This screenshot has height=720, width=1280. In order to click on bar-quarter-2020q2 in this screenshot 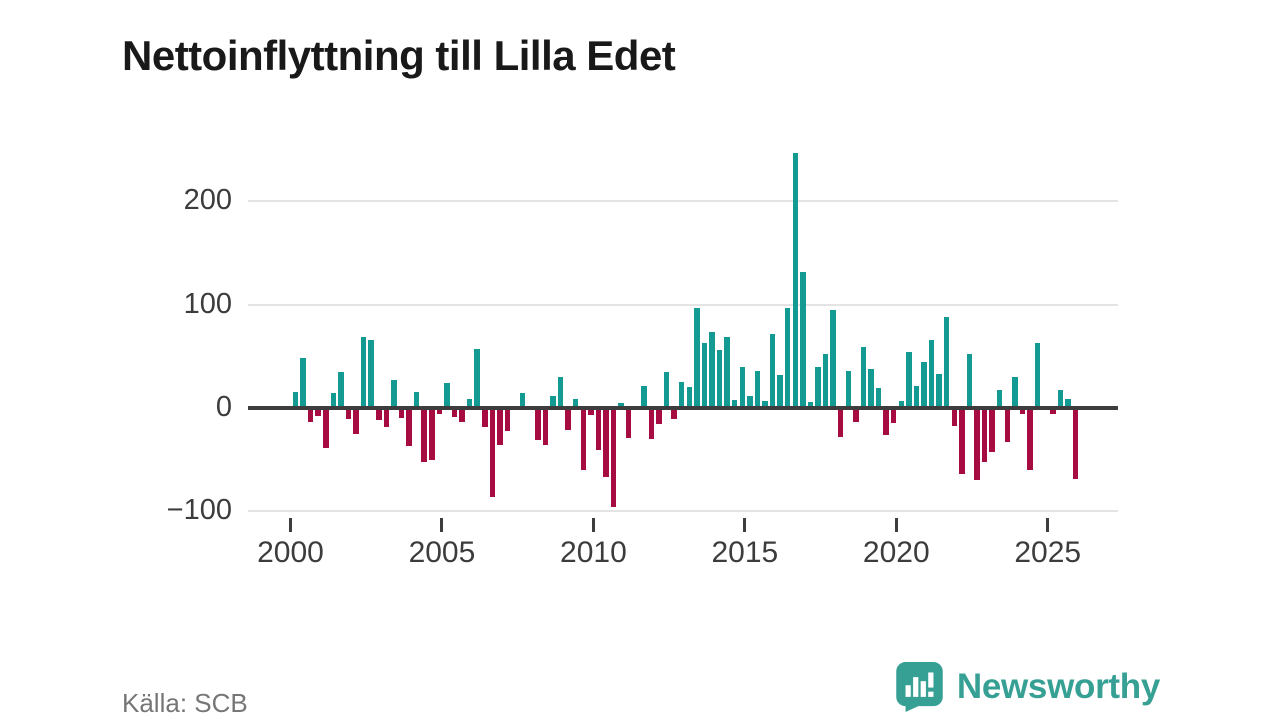, I will do `click(909, 379)`.